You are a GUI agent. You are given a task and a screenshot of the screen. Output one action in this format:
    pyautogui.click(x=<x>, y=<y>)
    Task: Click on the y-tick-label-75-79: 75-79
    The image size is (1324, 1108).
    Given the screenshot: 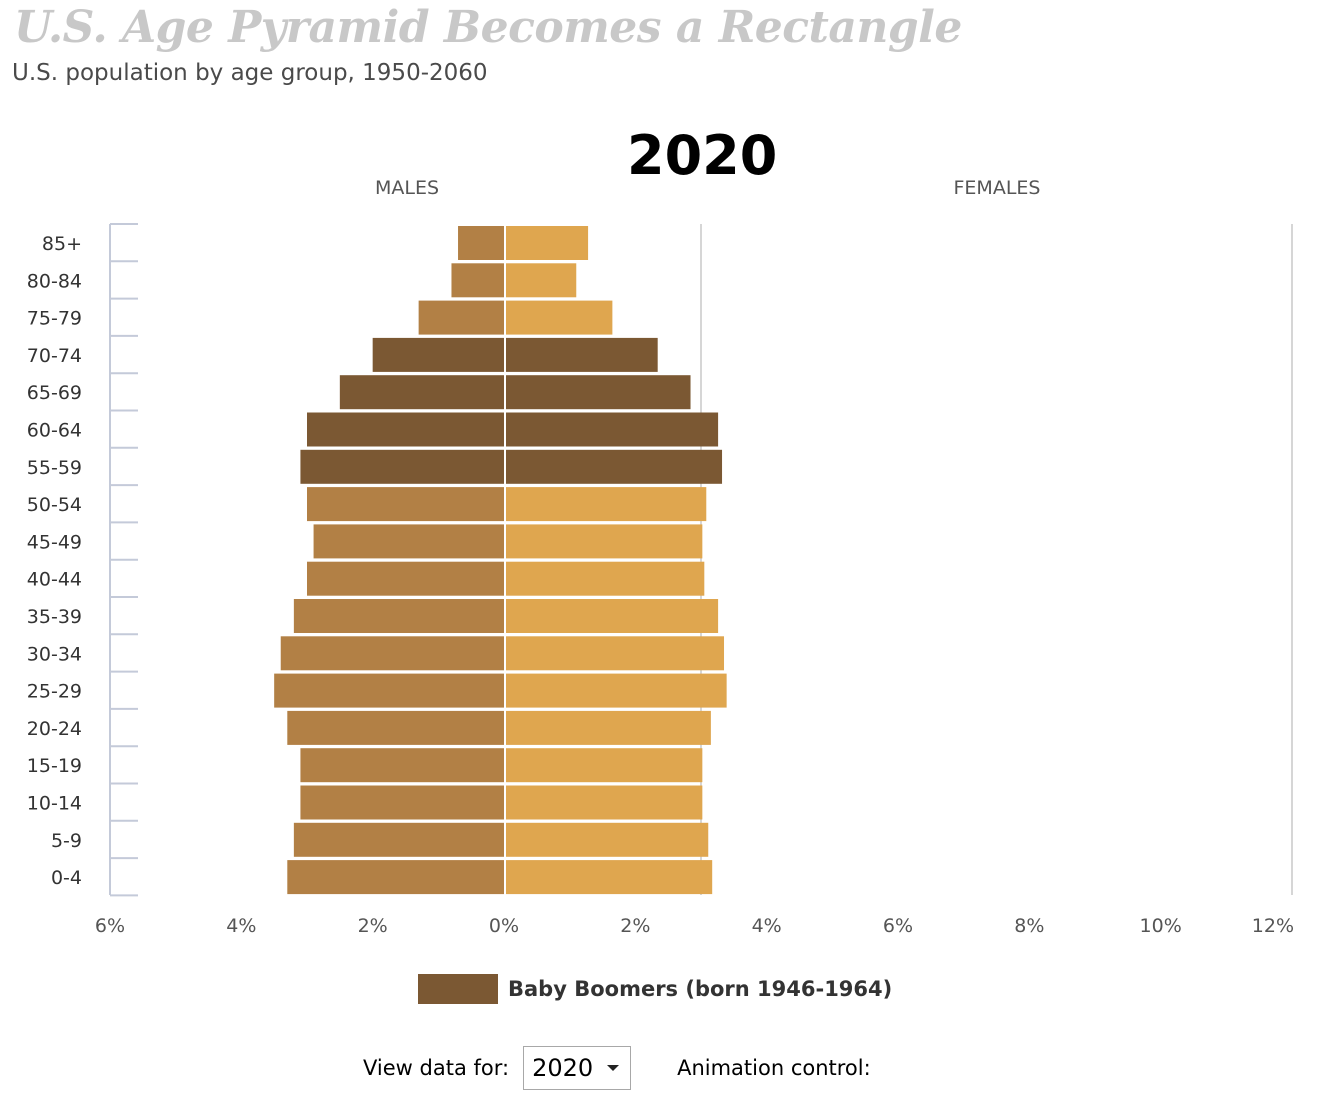 What is the action you would take?
    pyautogui.click(x=54, y=319)
    